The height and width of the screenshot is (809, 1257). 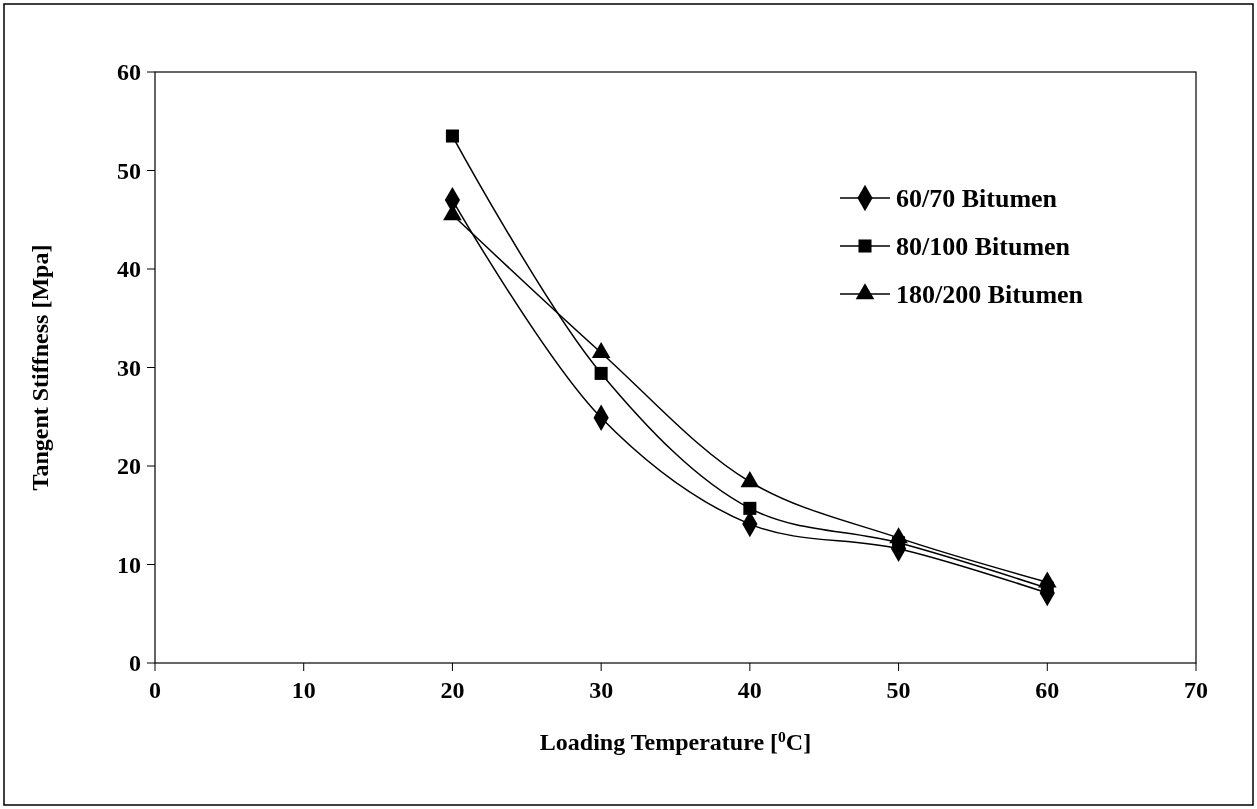 I want to click on legend-label: 180/200 Bitumen, so click(x=990, y=294).